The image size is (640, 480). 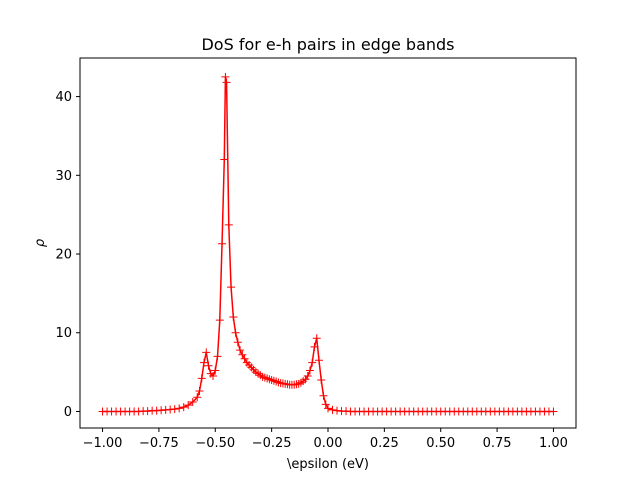 I want to click on y-axis-label: ρ, so click(x=40, y=242).